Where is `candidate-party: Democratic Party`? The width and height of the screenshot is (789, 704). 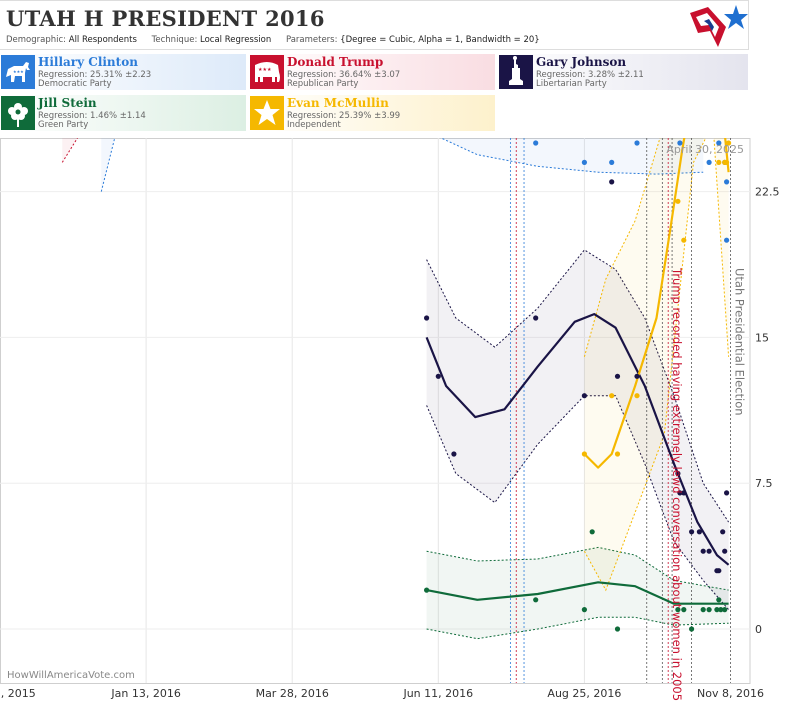 candidate-party: Democratic Party is located at coordinates (75, 84).